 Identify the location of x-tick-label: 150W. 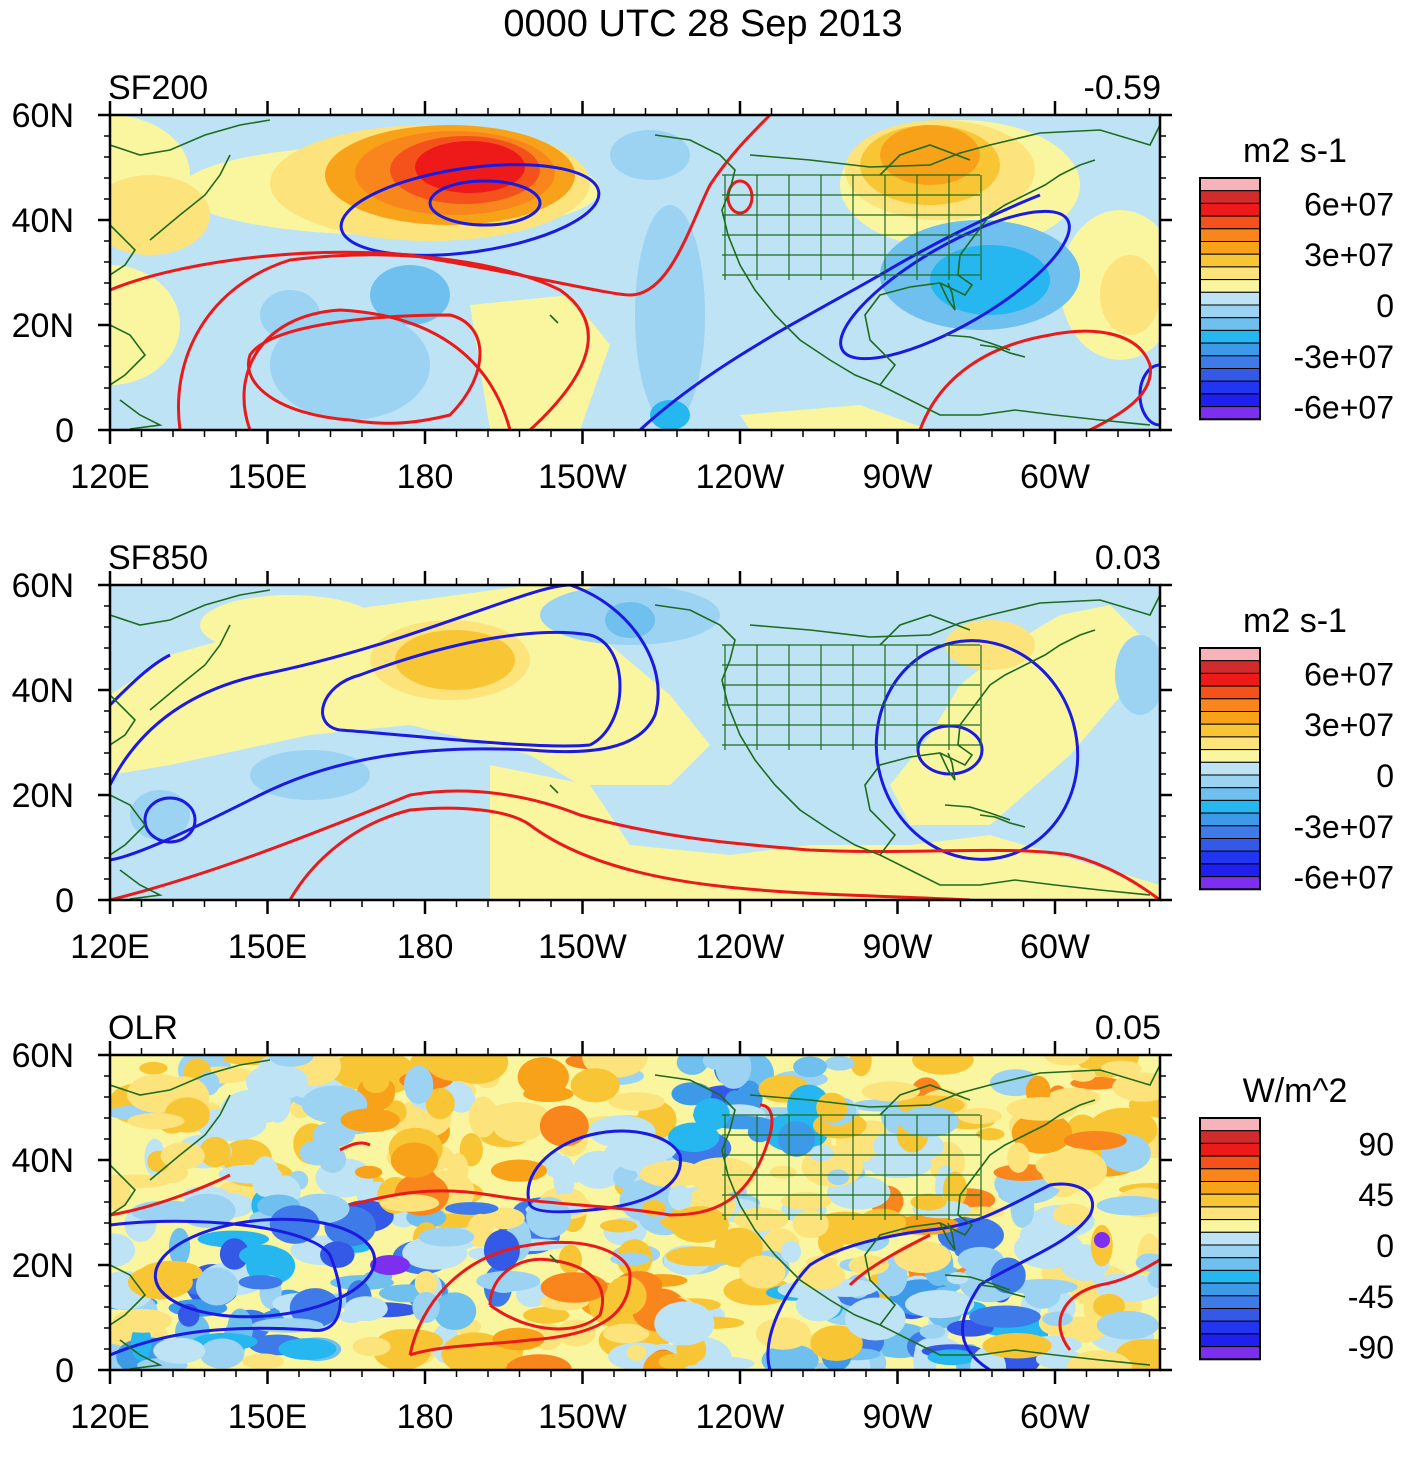
(582, 1417).